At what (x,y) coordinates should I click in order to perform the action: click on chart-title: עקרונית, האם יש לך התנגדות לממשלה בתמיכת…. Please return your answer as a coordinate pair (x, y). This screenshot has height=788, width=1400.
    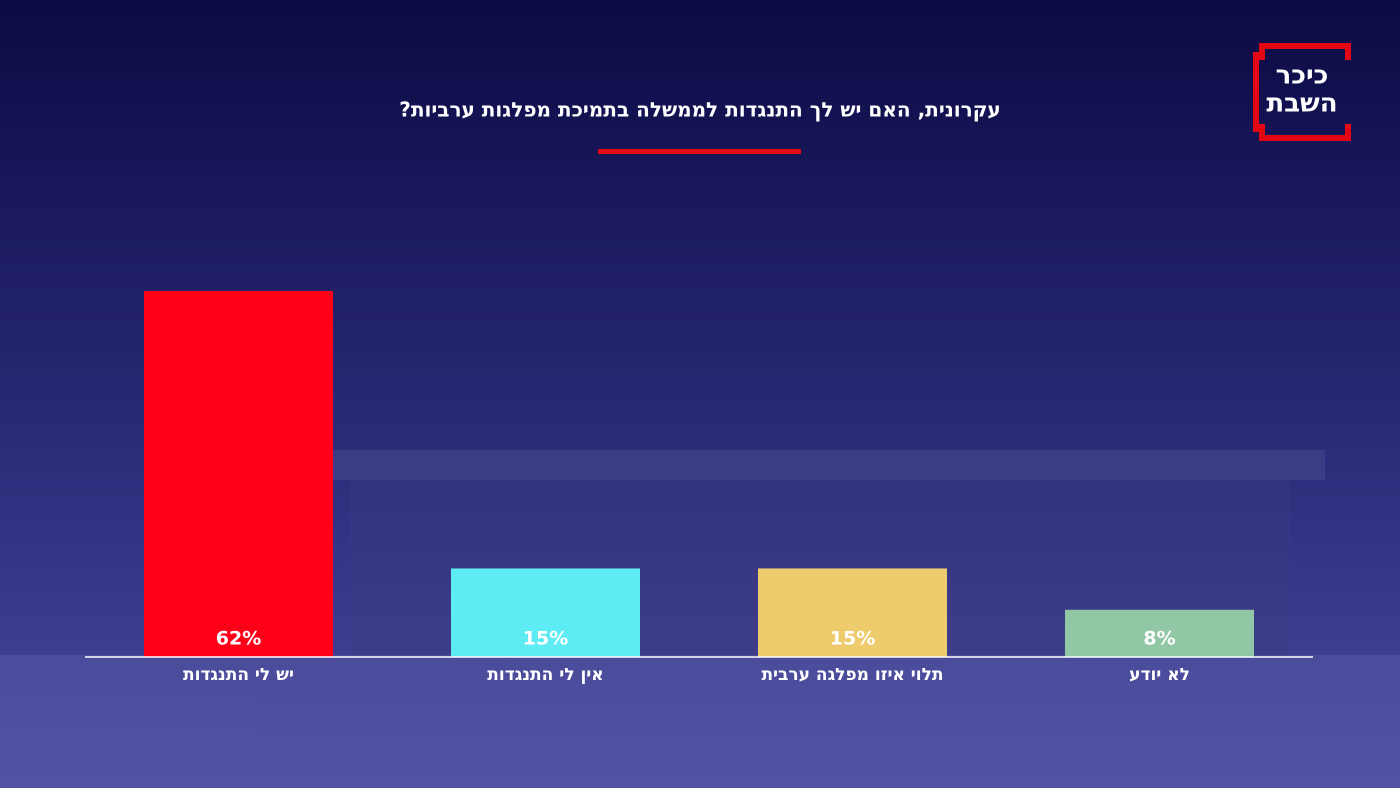
    Looking at the image, I should click on (700, 110).